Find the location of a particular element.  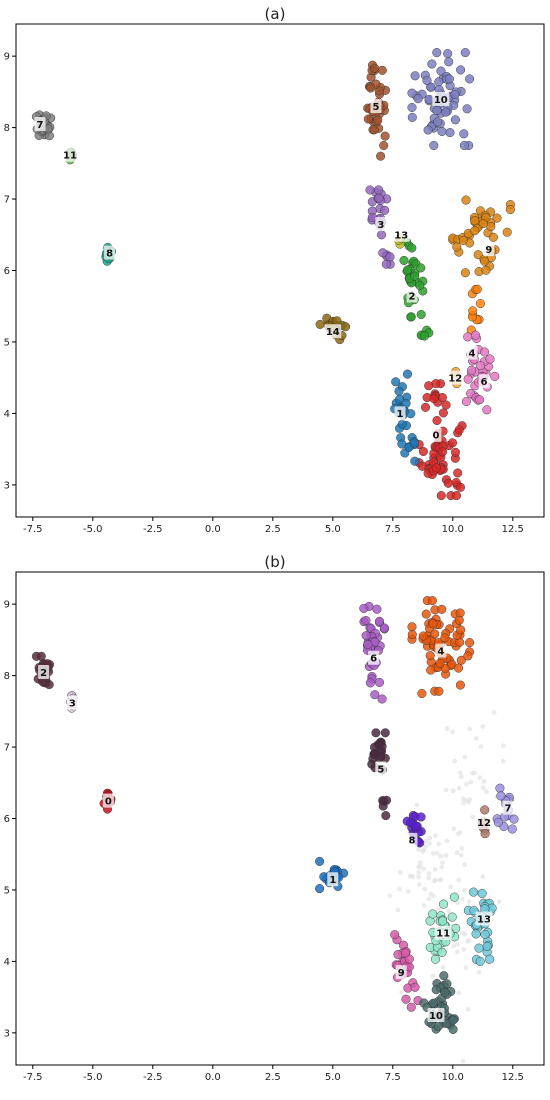

cluster-label-12: 12 is located at coordinates (484, 822).